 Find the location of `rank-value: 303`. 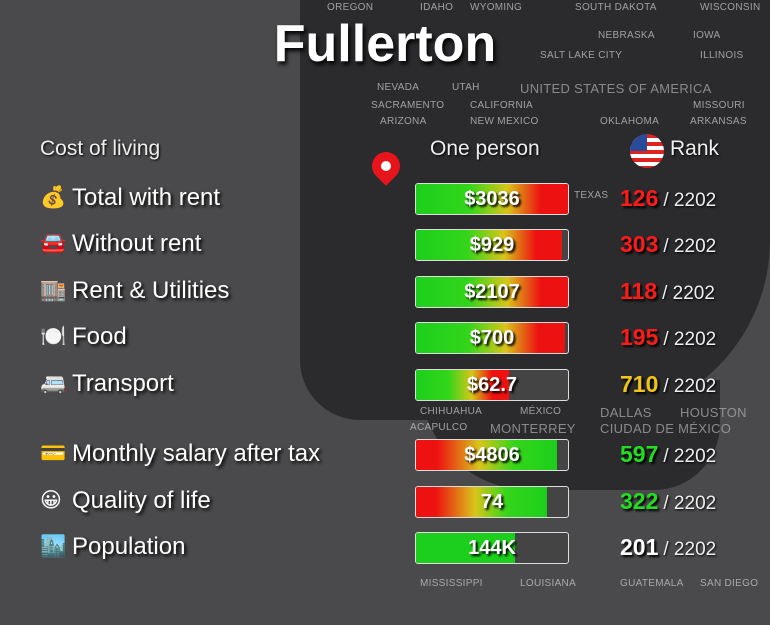

rank-value: 303 is located at coordinates (639, 244).